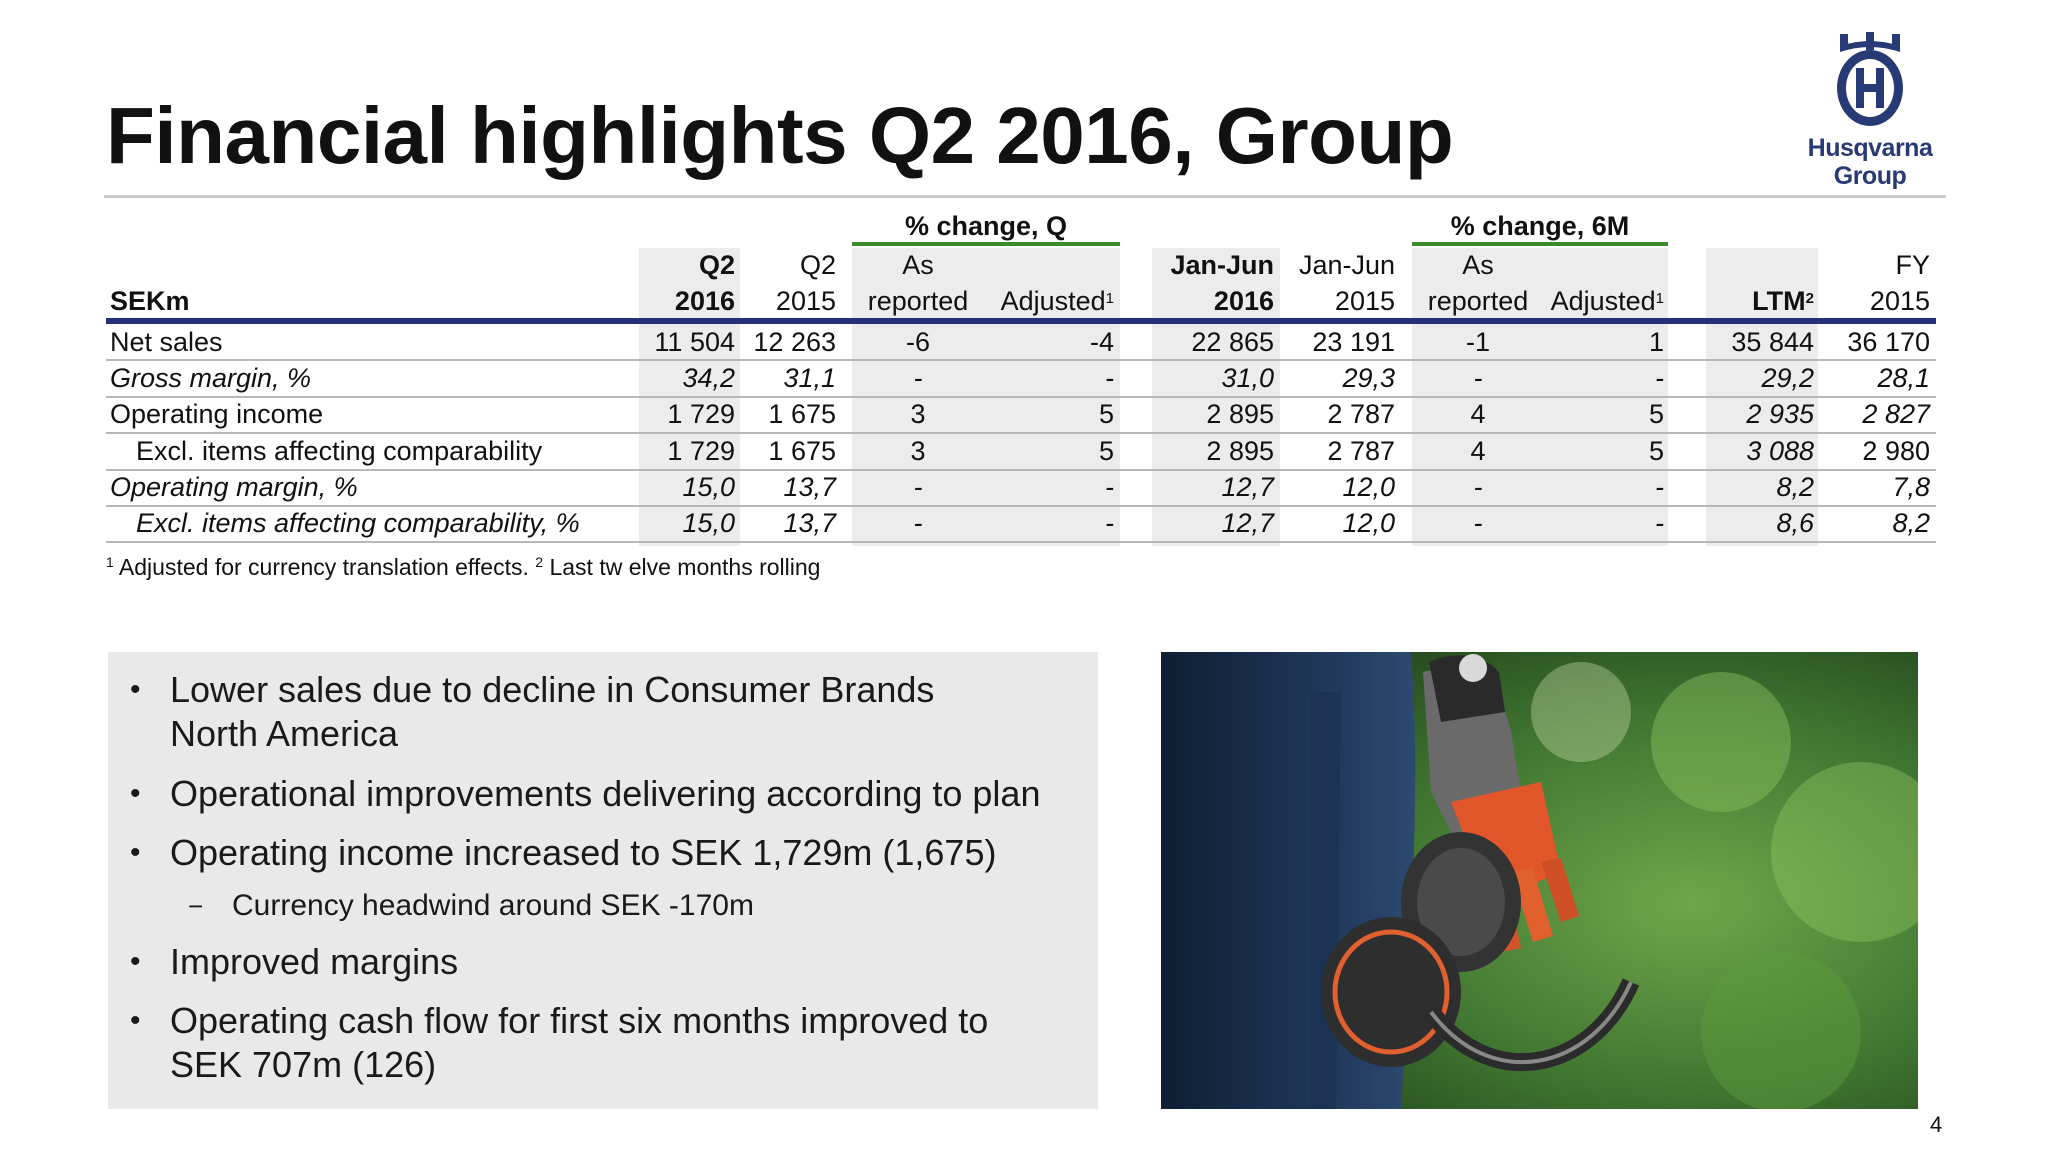  I want to click on page-number: 4, so click(1936, 1124).